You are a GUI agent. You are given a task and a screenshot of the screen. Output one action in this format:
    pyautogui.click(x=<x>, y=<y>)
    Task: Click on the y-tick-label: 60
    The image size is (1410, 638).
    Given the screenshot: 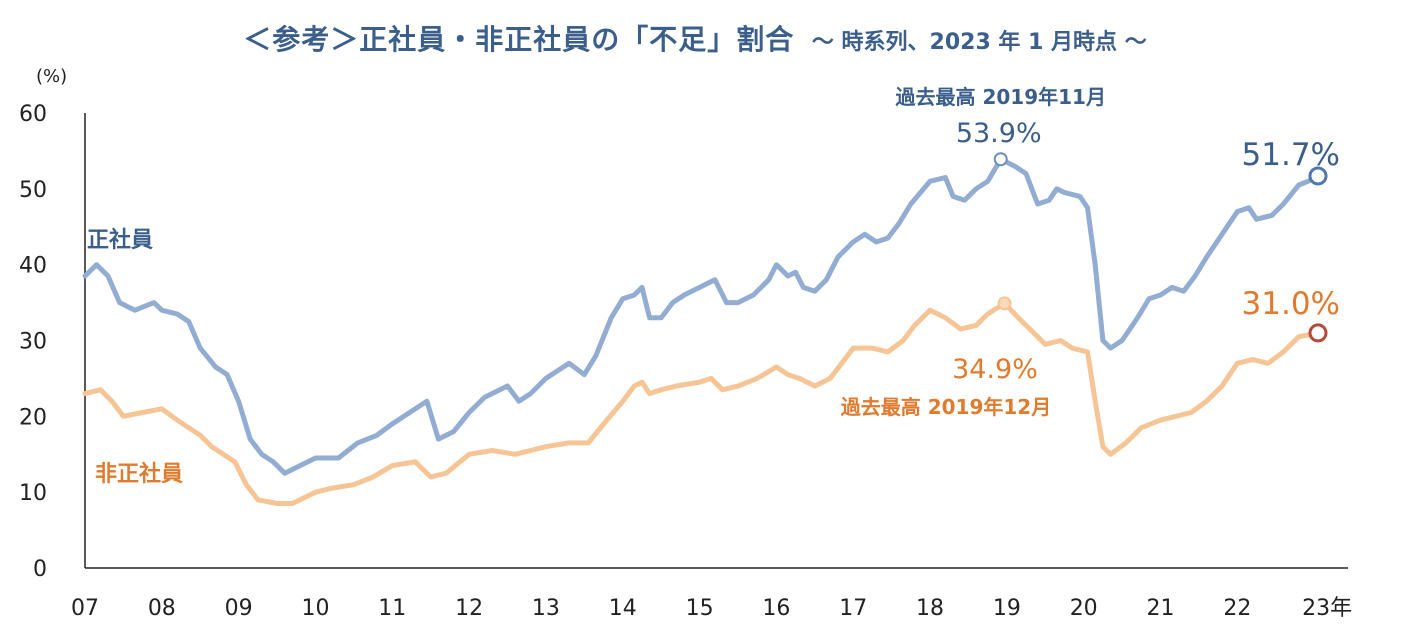 What is the action you would take?
    pyautogui.click(x=33, y=114)
    